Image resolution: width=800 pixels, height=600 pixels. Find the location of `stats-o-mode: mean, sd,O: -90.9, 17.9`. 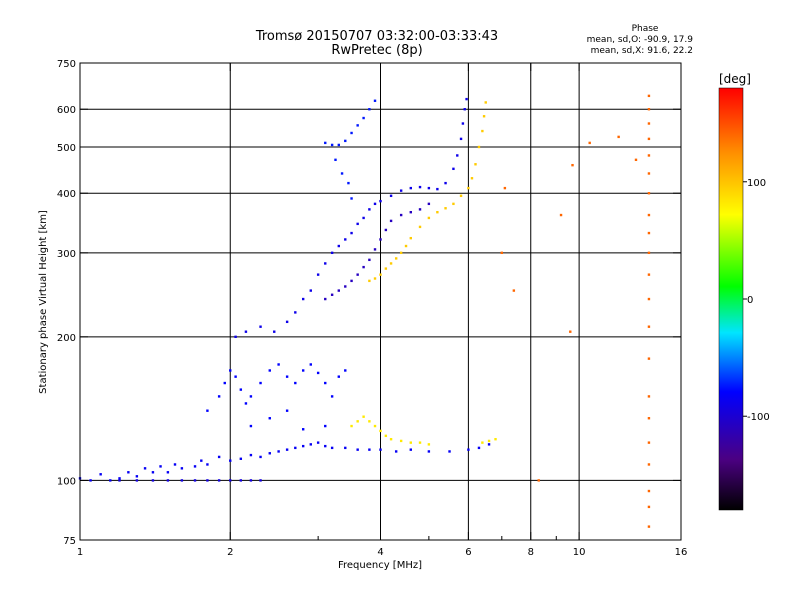

stats-o-mode: mean, sd,O: -90.9, 17.9 is located at coordinates (640, 40).